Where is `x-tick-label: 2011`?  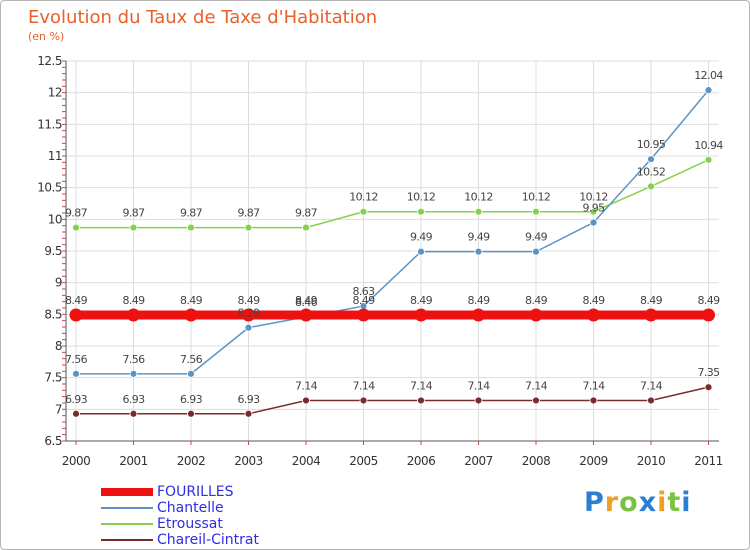
x-tick-label: 2011 is located at coordinates (708, 461).